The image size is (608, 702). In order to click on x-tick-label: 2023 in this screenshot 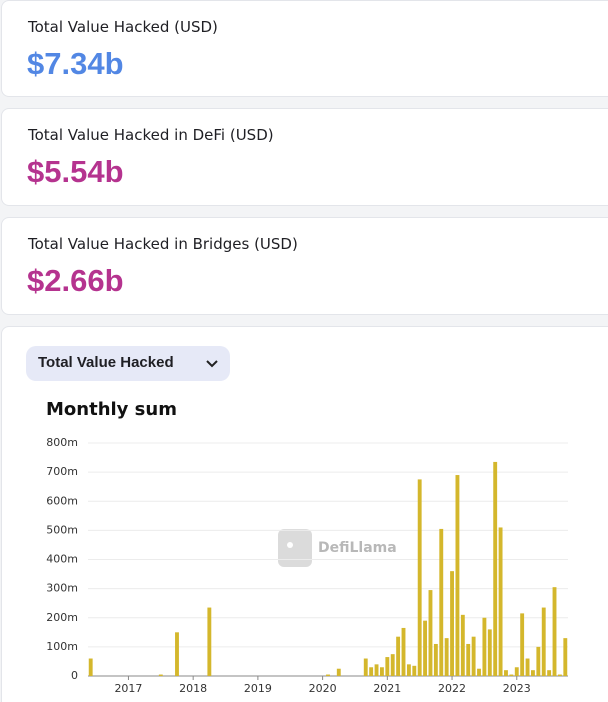, I will do `click(517, 688)`.